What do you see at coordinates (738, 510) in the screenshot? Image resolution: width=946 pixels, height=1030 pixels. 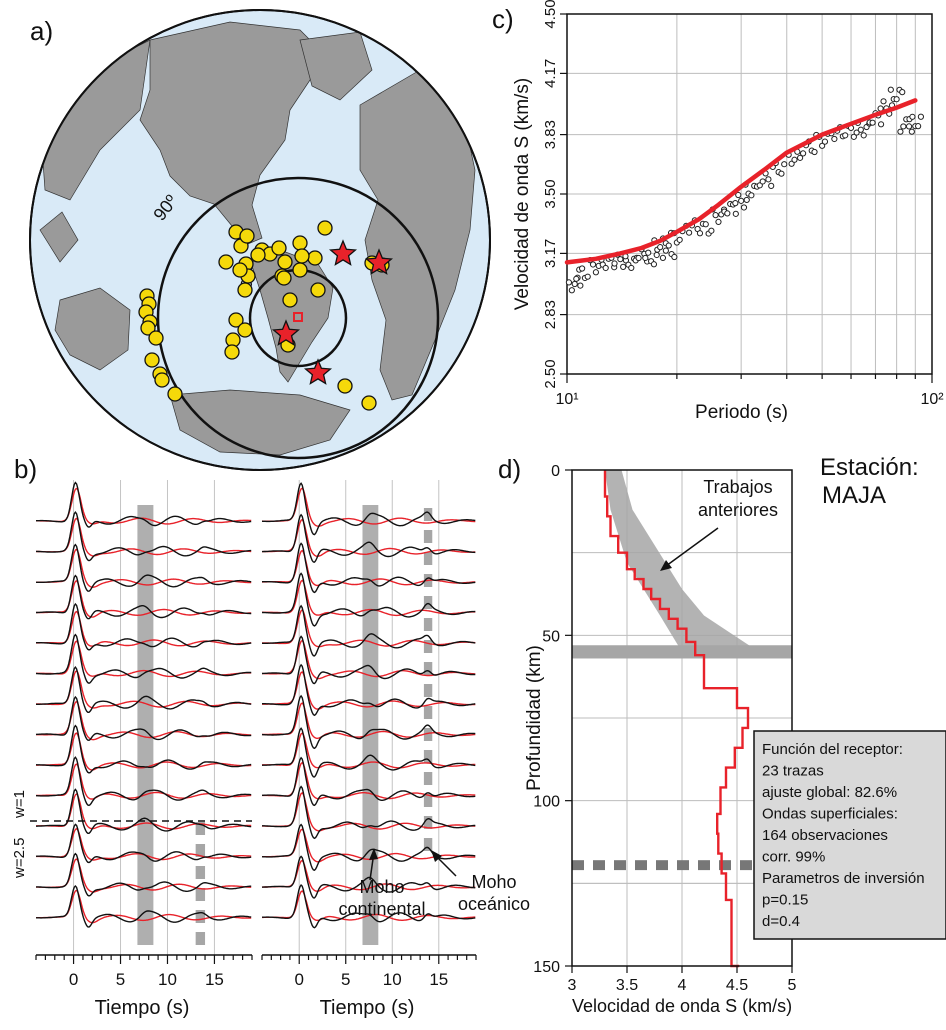 I see `previous-work-line2: anteriores` at bounding box center [738, 510].